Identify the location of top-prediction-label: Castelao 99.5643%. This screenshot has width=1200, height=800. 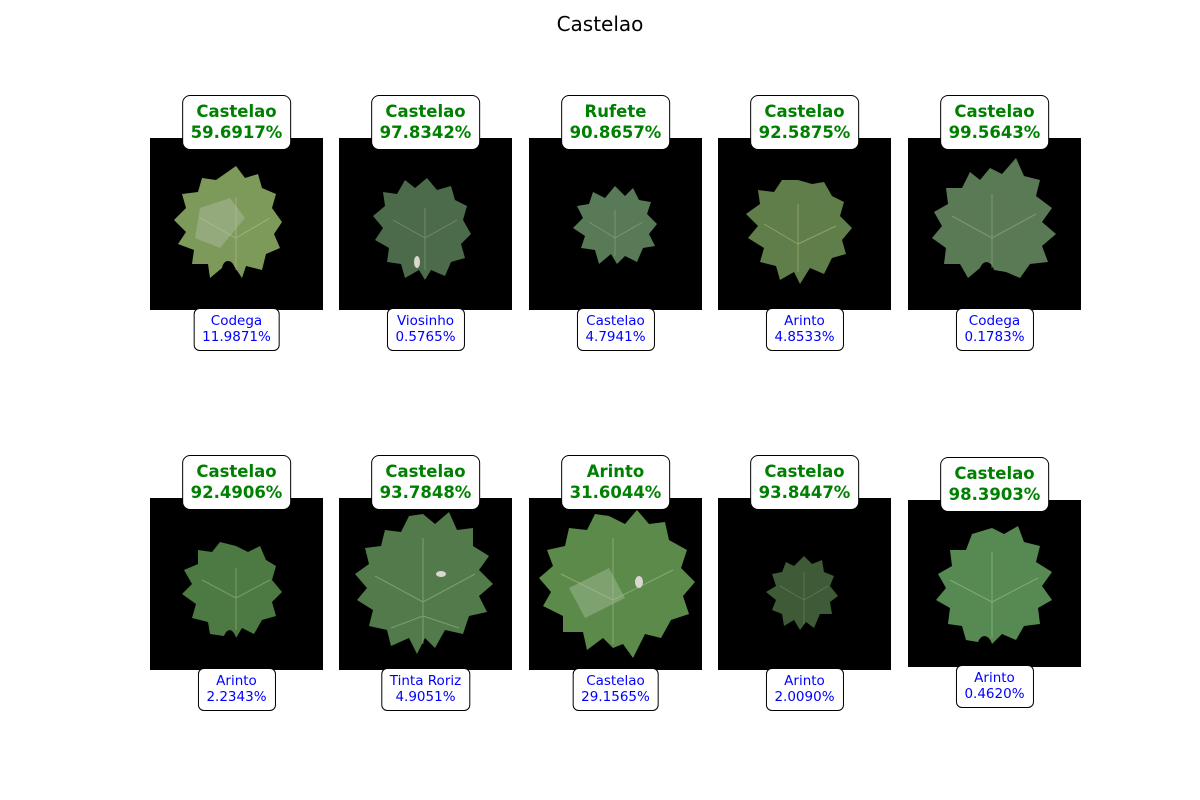
(994, 122).